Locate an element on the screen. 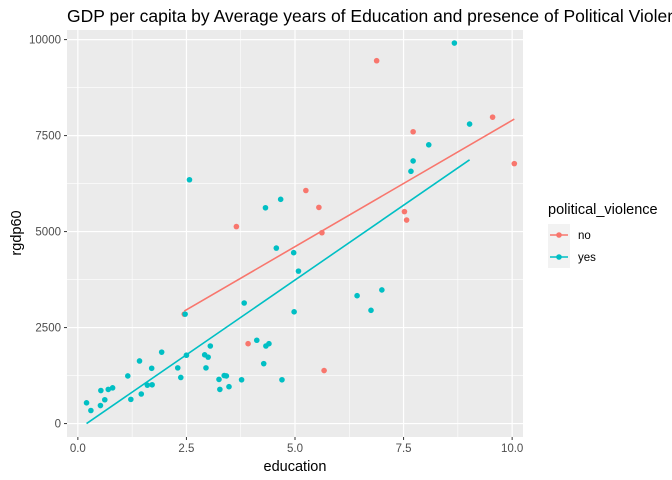 This screenshot has height=480, width=672. x-tick-label: 5.0 is located at coordinates (295, 449).